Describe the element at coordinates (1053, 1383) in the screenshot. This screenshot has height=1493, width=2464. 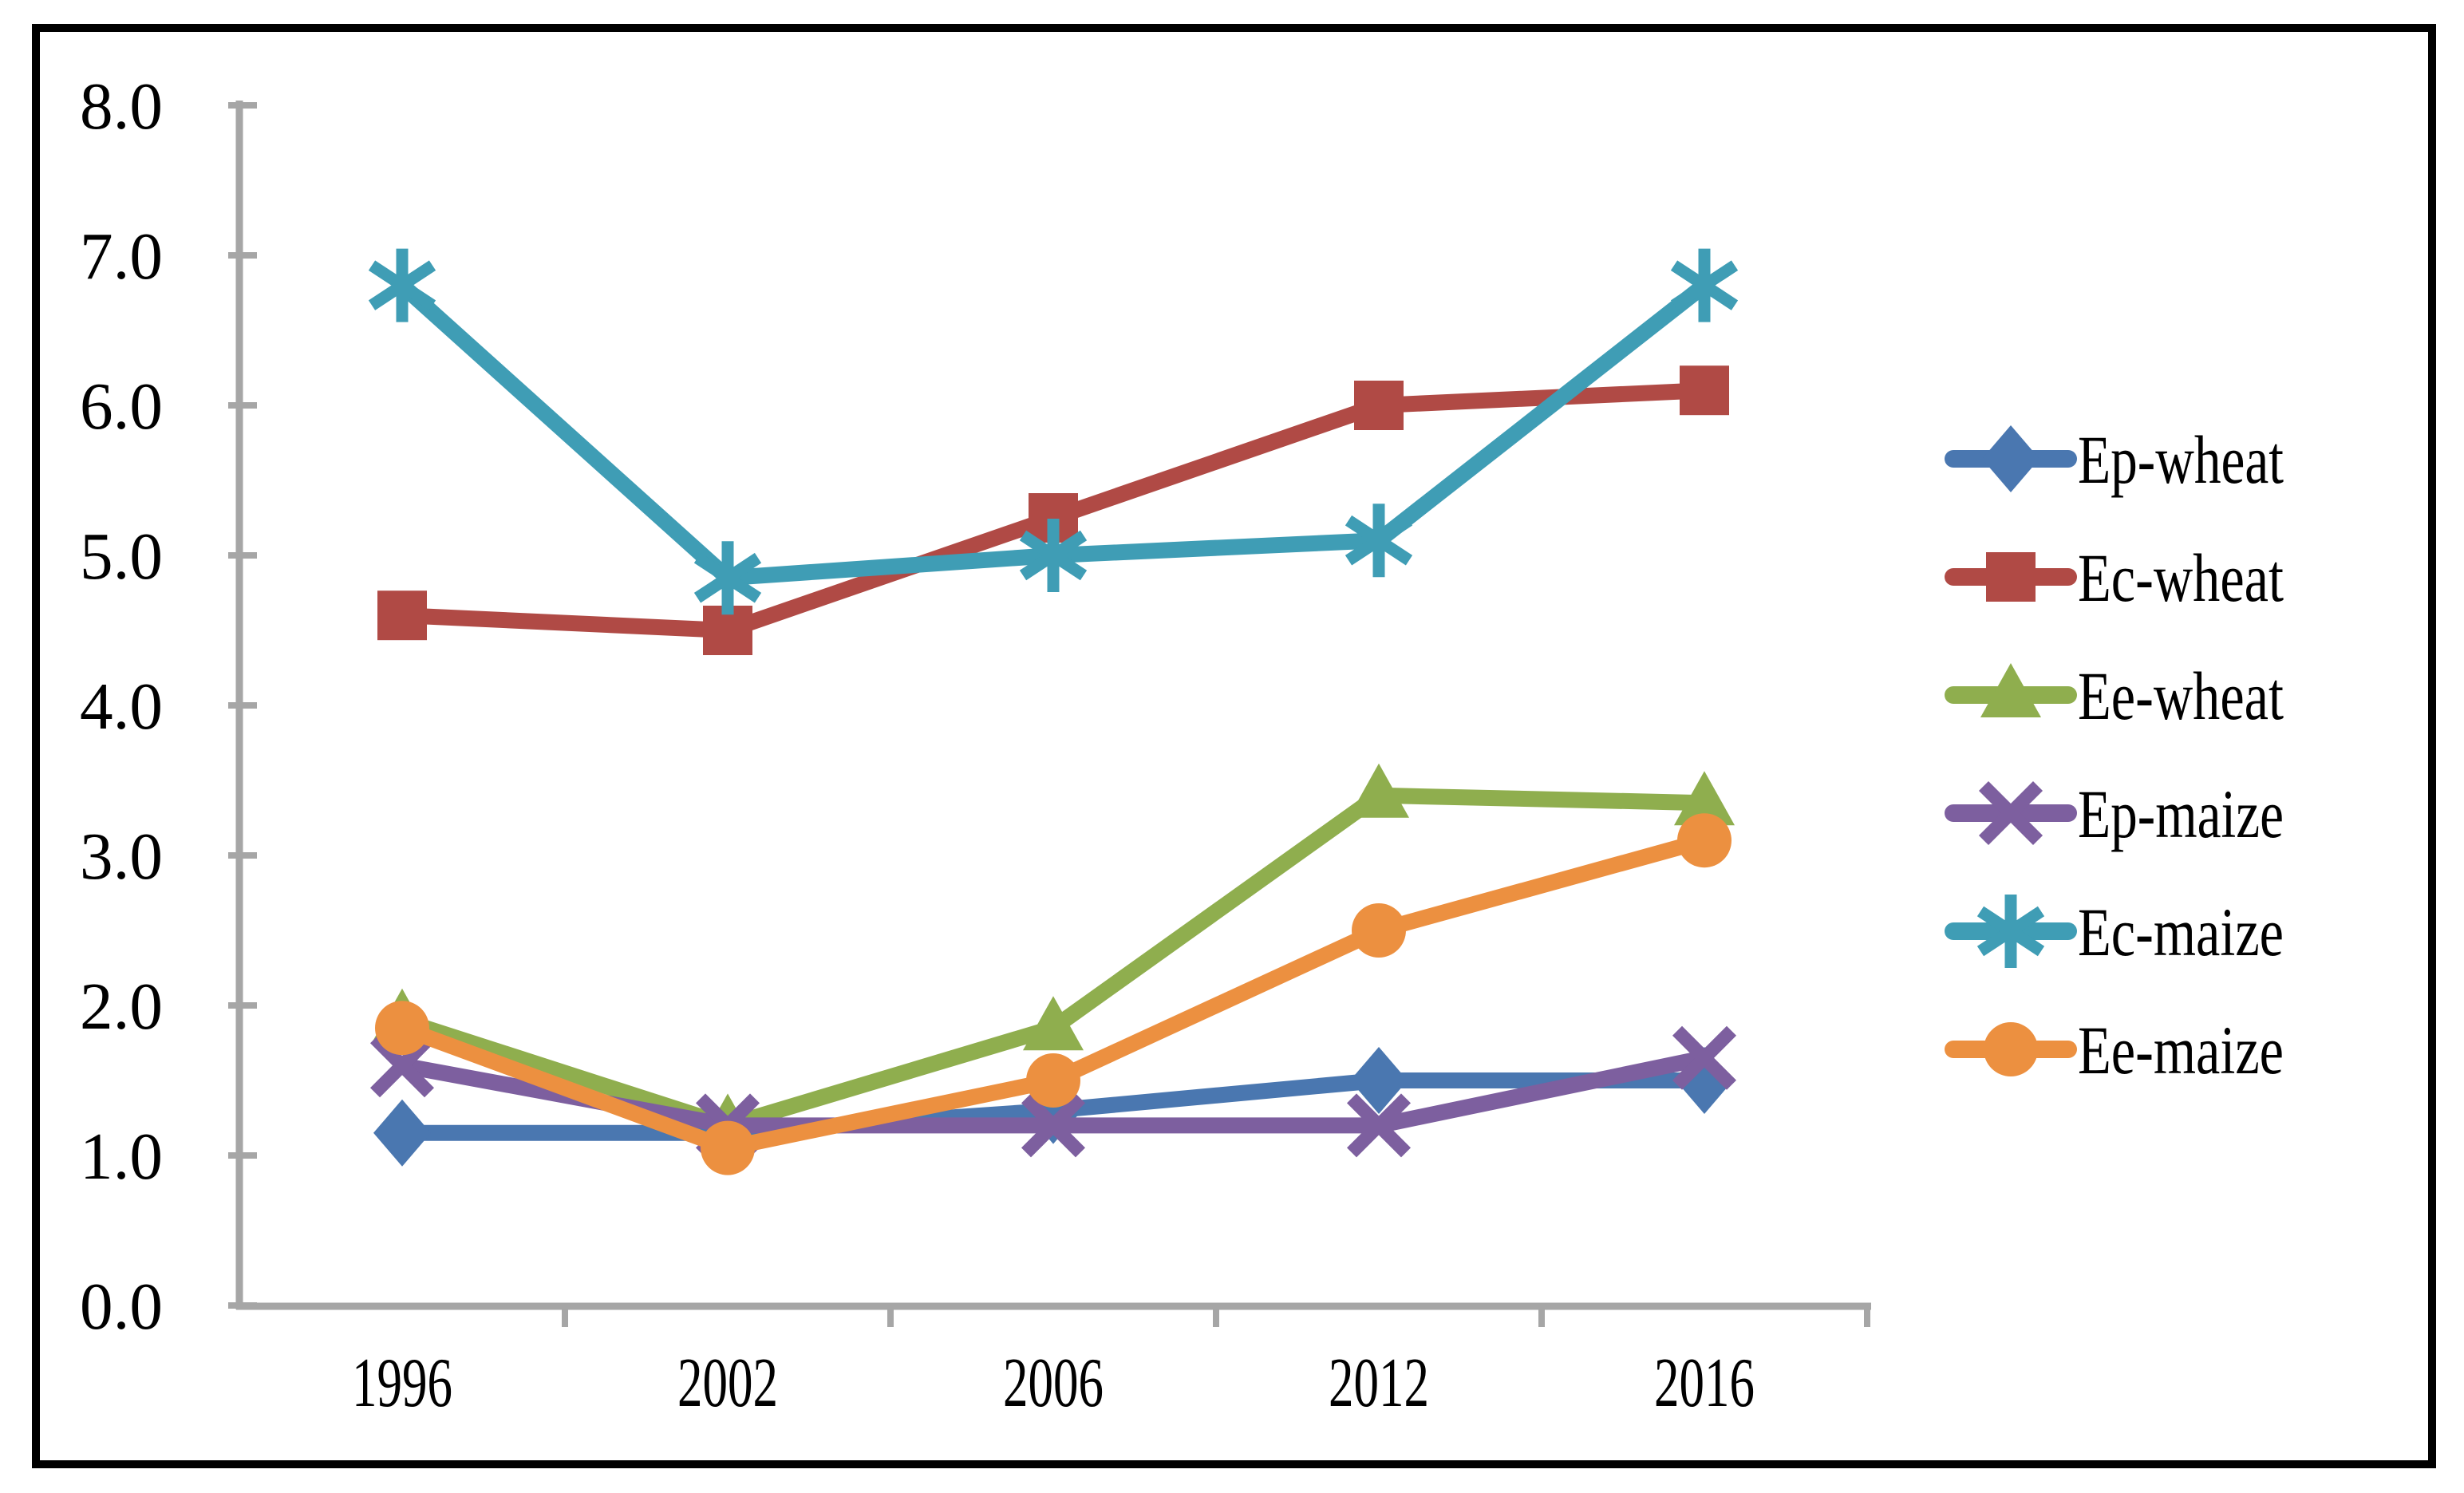
I see `x-tick-label: 2006` at that location.